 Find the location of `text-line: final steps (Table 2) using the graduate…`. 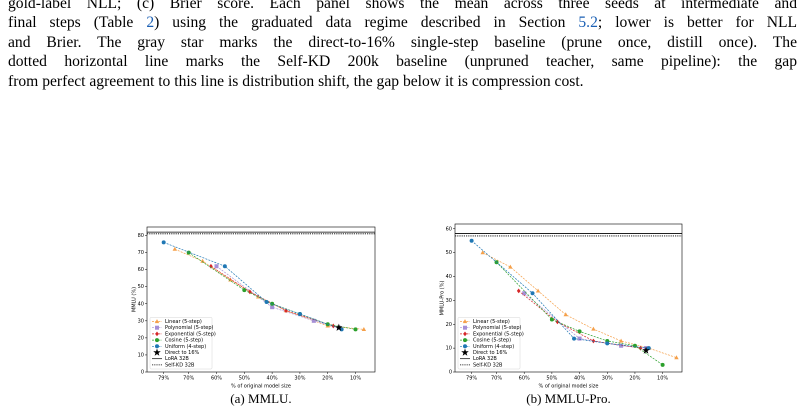

text-line: final steps (Table 2) using the graduate… is located at coordinates (402, 22).